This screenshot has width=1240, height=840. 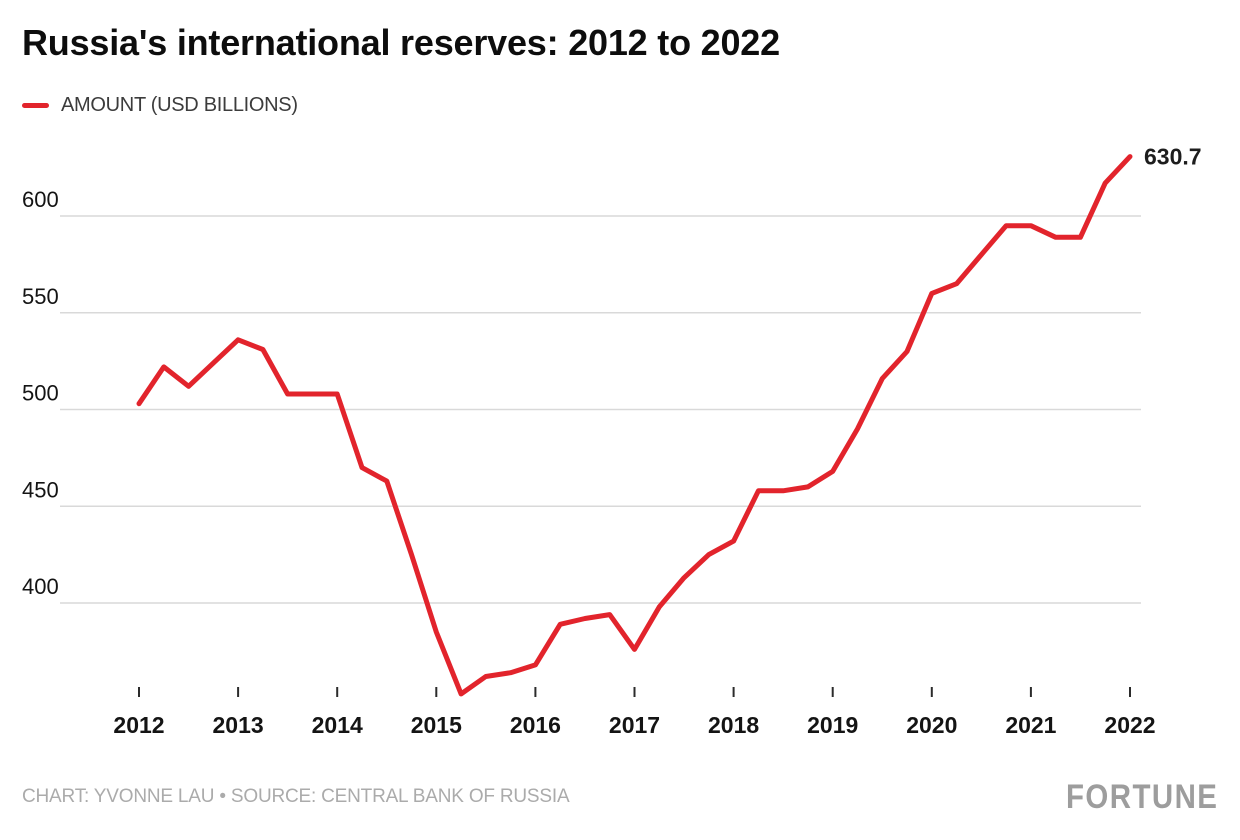 I want to click on legend-line-swatch-icon, so click(x=35, y=105).